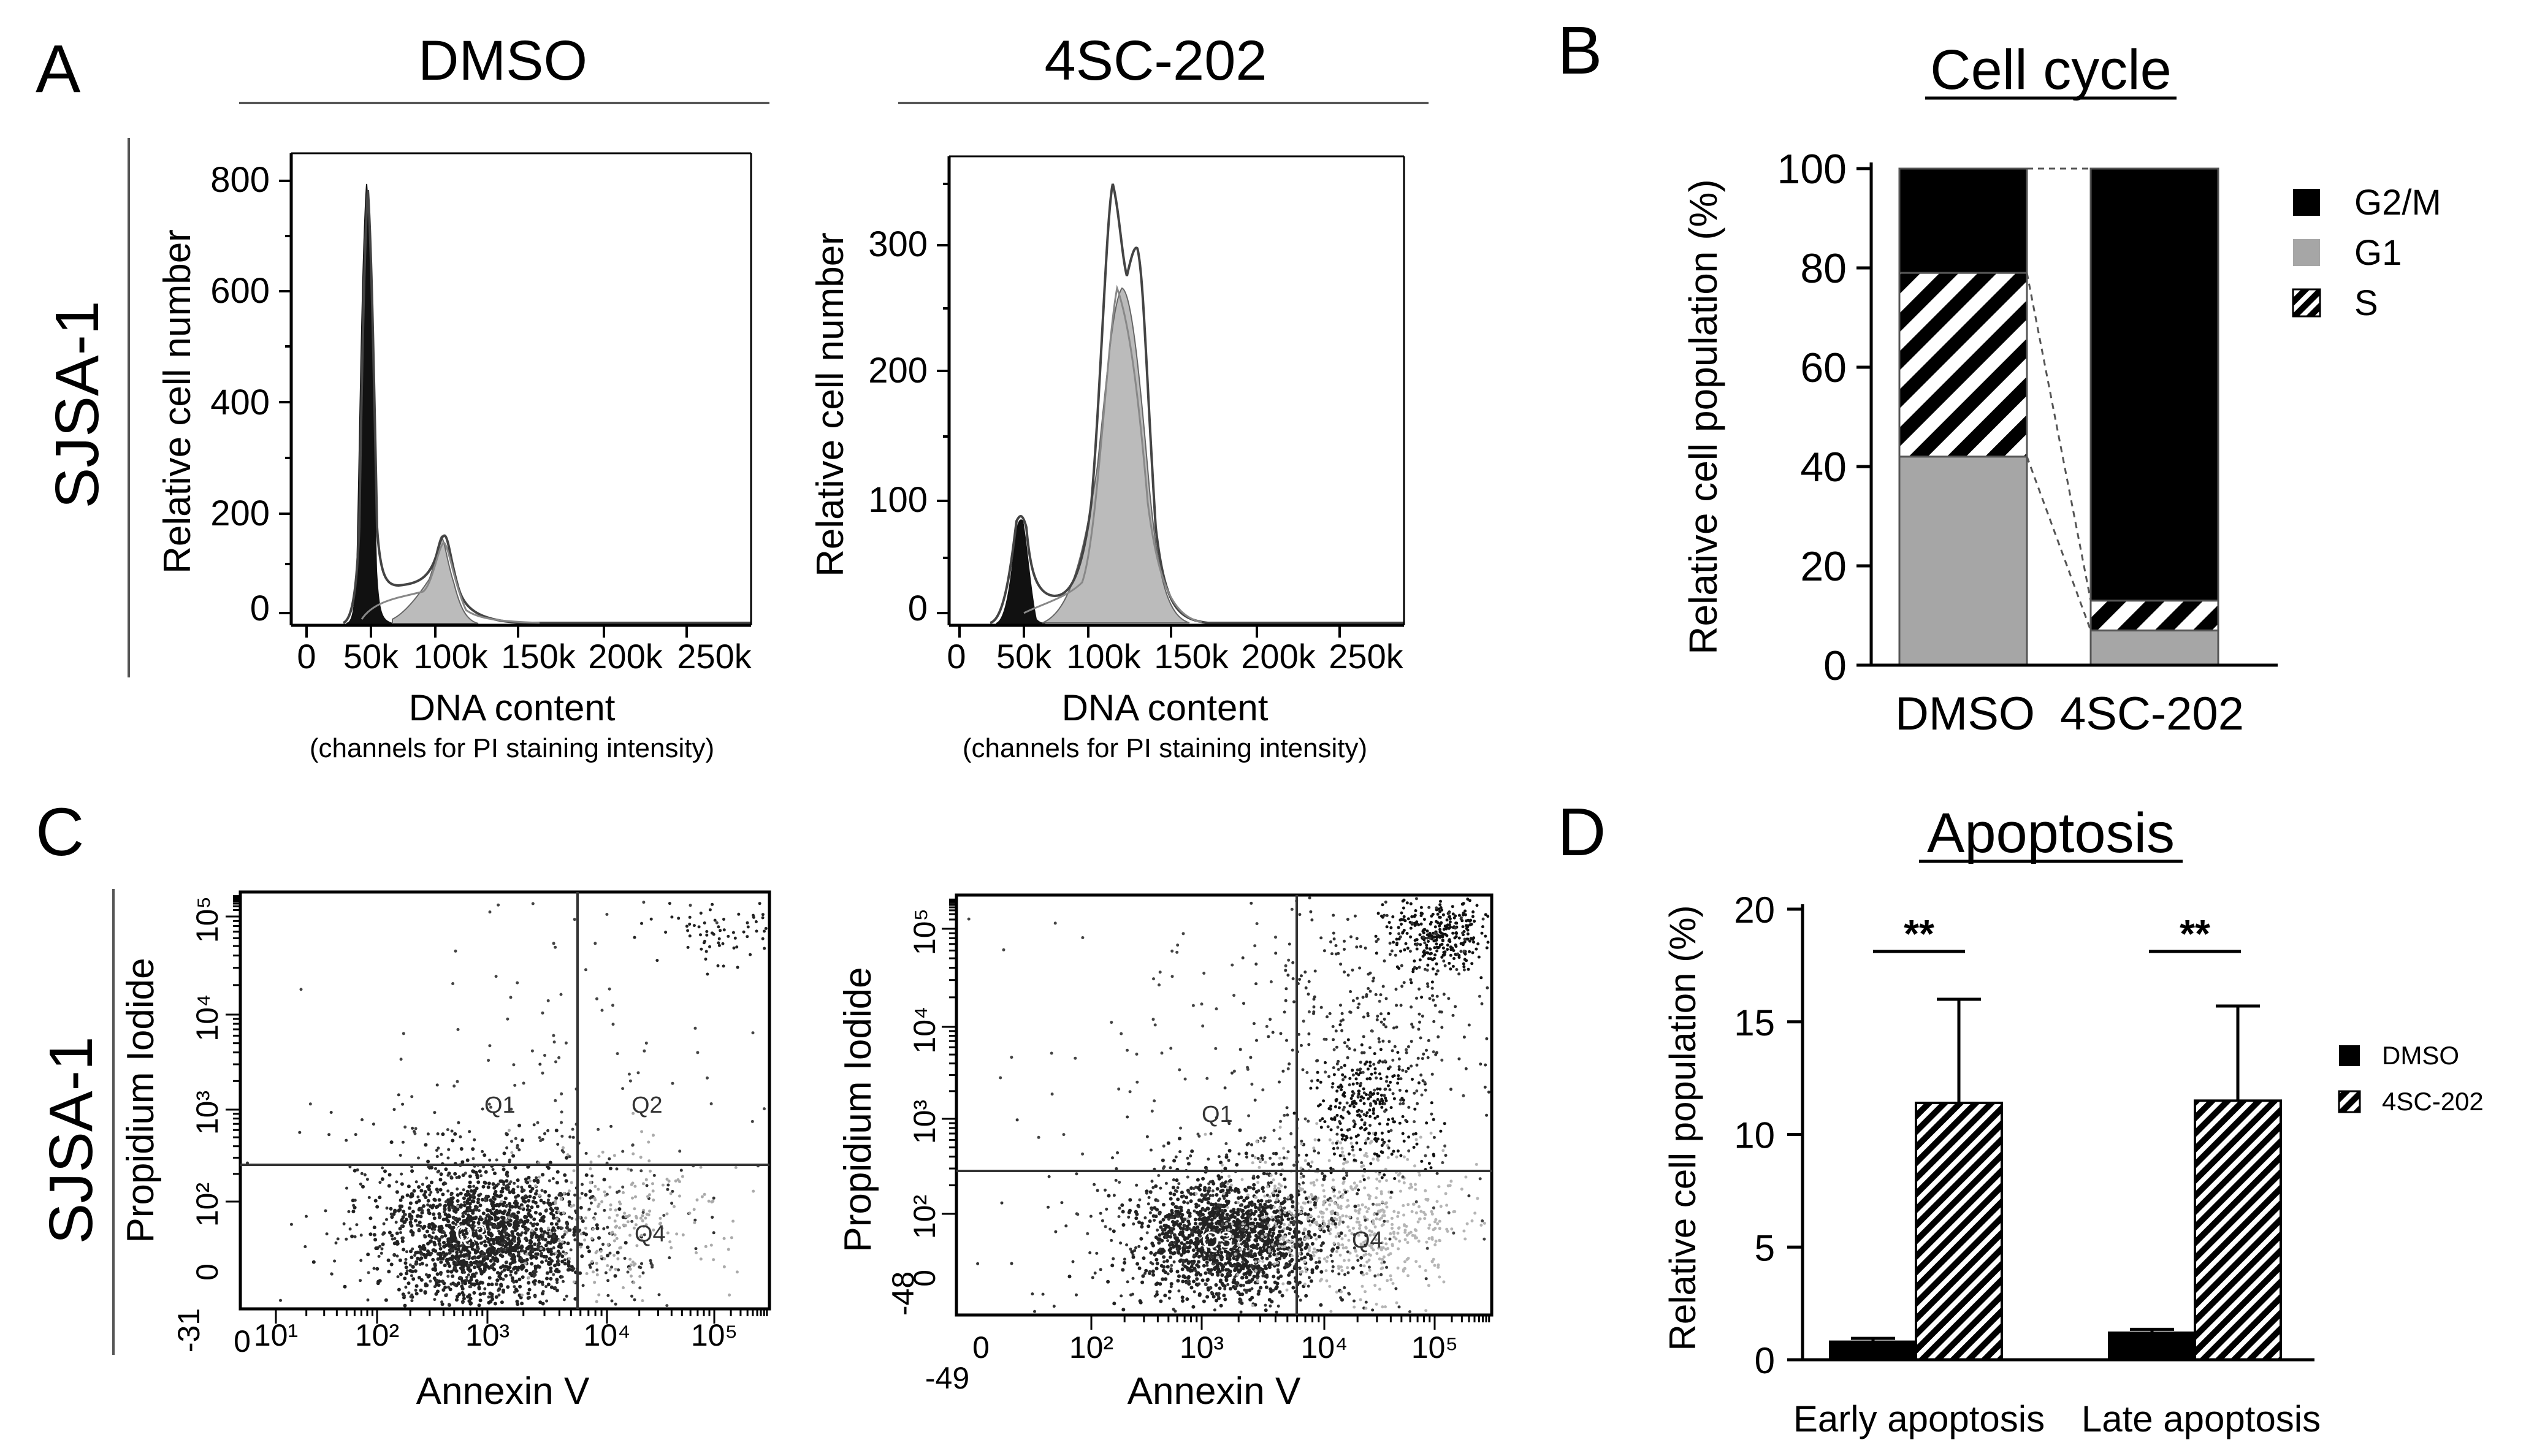 The image size is (2526, 1456). What do you see at coordinates (207, 1205) in the screenshot?
I see `flow1-ytick-102: 10²` at bounding box center [207, 1205].